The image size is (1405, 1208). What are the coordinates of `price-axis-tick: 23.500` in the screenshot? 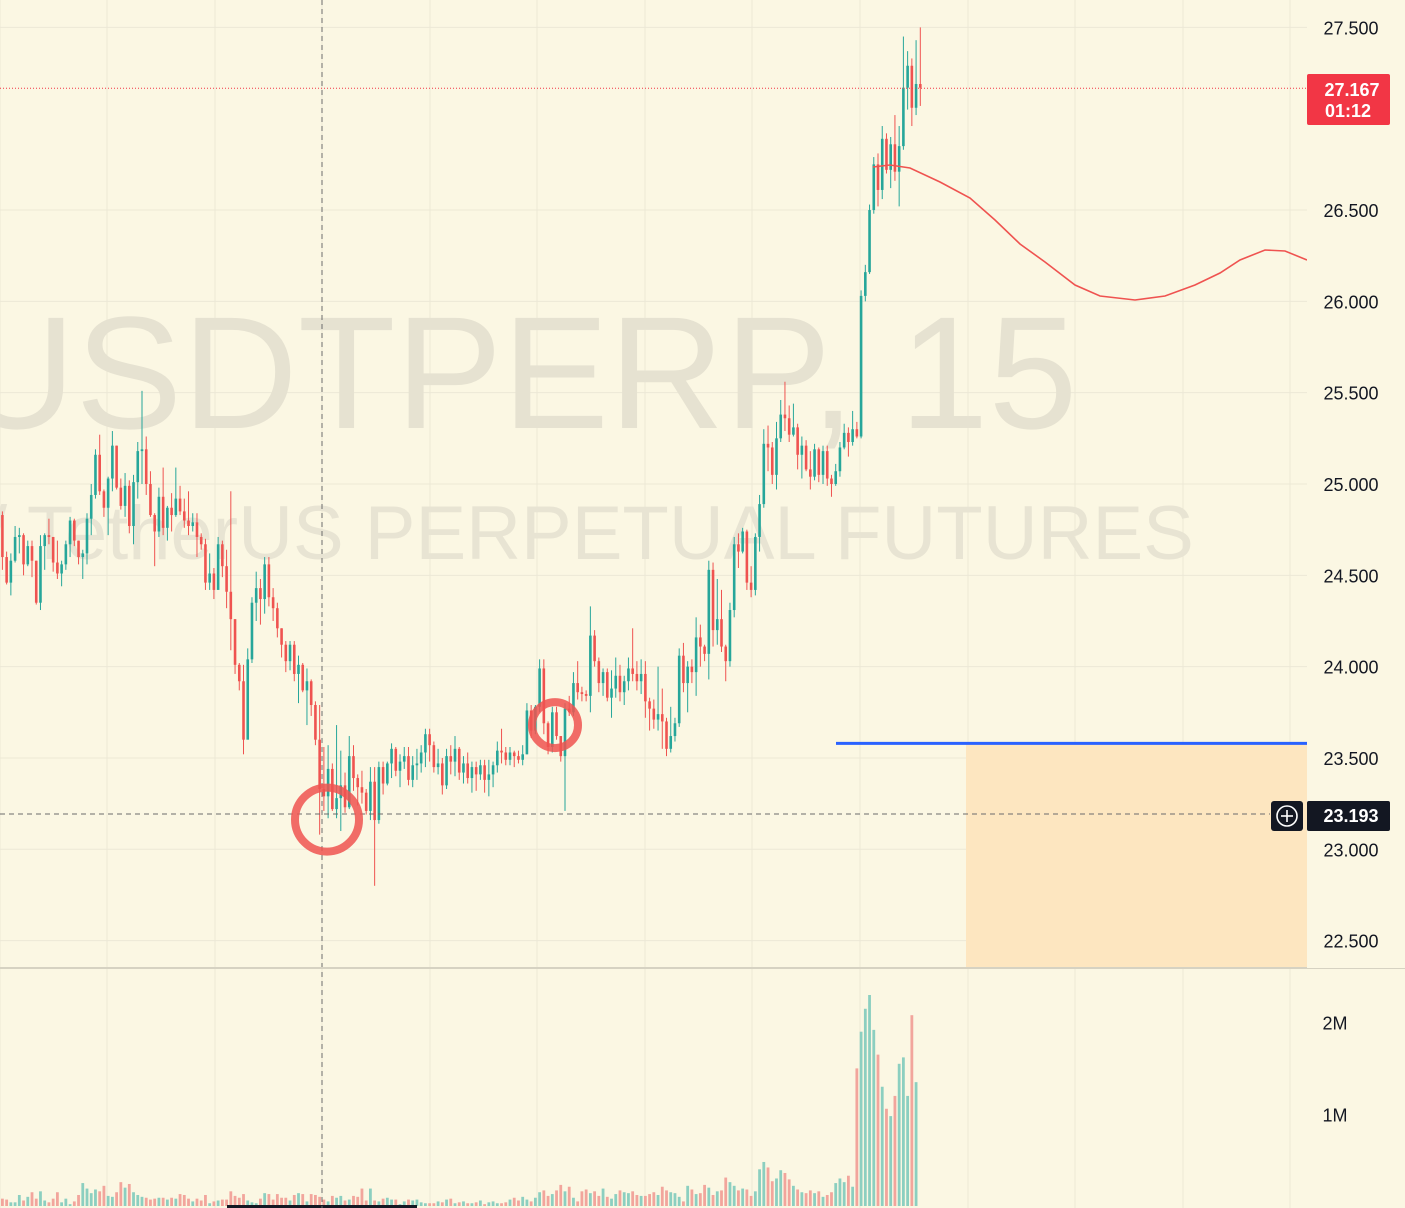 It's located at (1350, 759).